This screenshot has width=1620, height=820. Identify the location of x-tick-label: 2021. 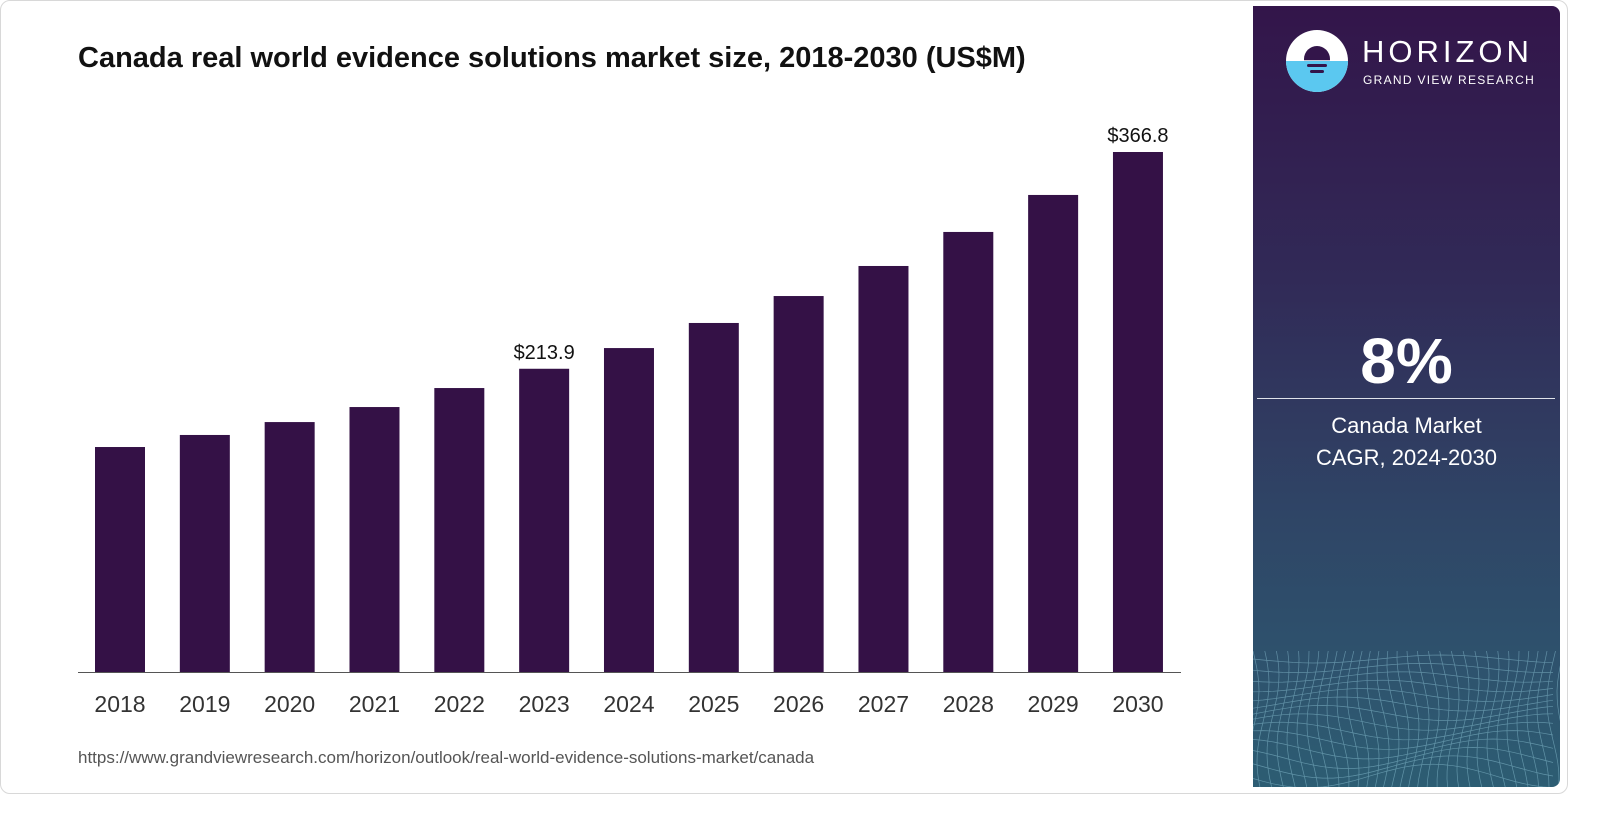
(374, 704).